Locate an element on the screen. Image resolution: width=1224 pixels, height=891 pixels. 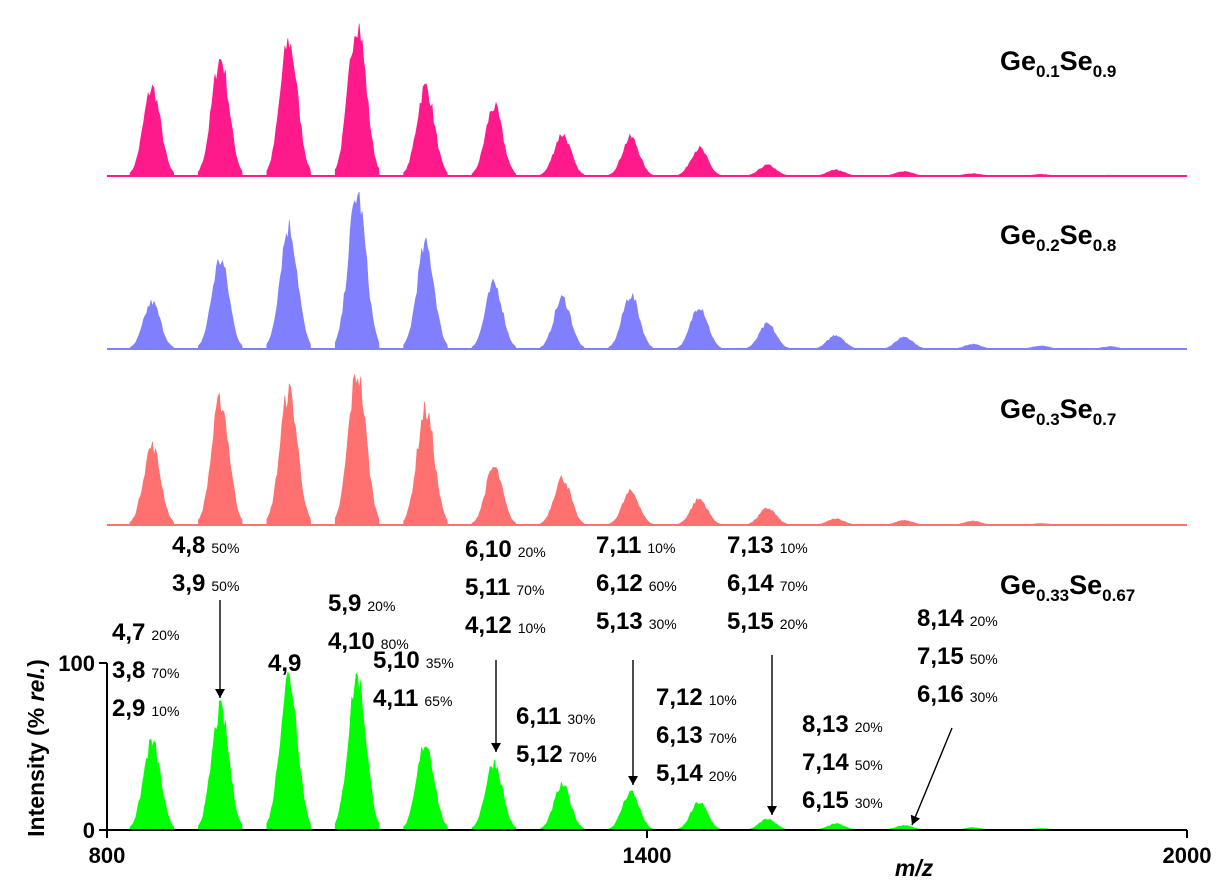
annotation-line: 4,12 10% is located at coordinates (505, 625).